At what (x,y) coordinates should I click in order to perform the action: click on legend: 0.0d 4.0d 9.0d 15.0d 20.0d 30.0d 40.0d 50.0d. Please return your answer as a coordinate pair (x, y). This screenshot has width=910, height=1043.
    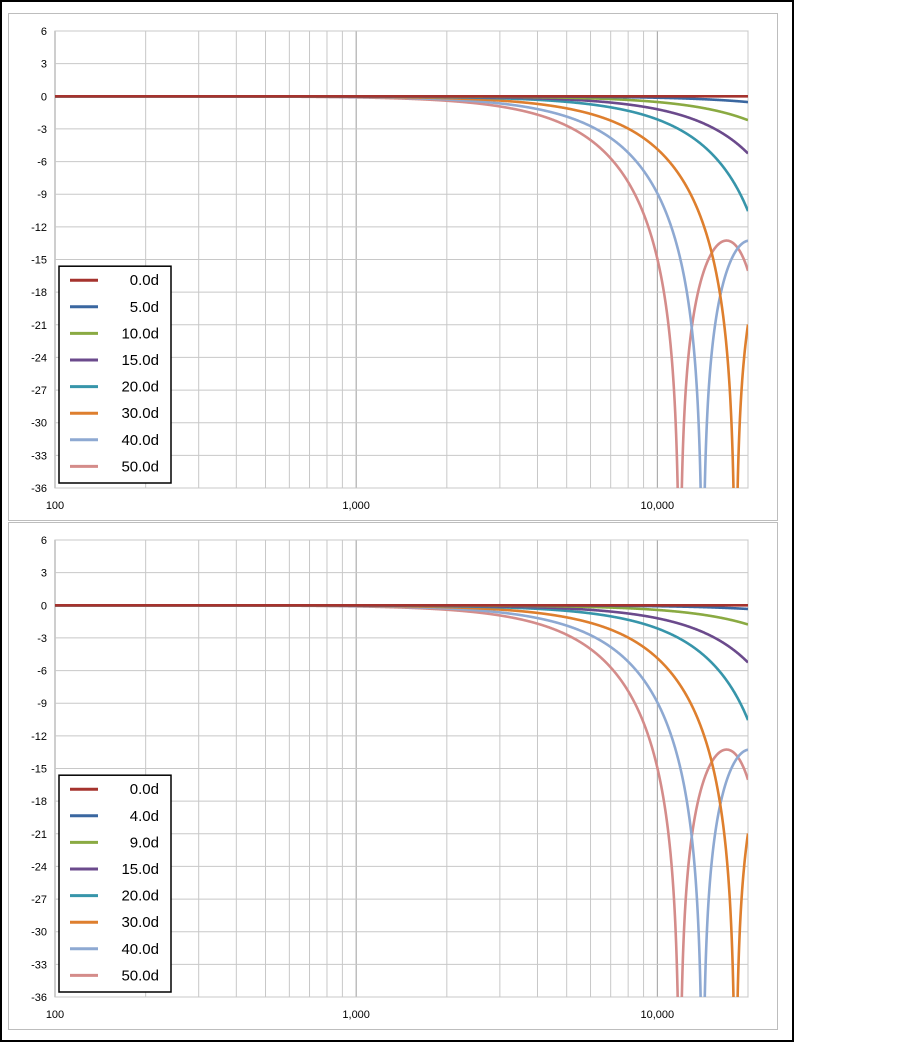
    Looking at the image, I should click on (115, 883).